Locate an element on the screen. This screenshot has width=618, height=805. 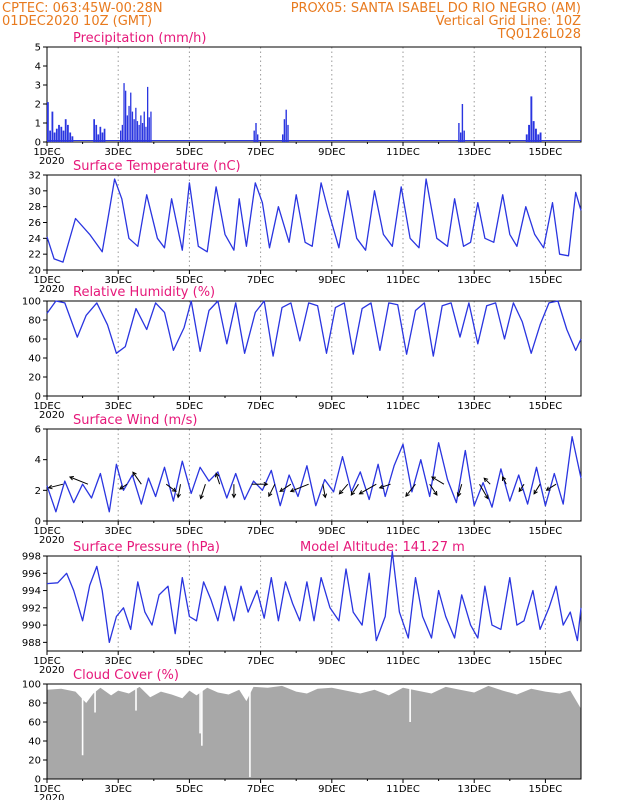
ytick-label-precipitation-4: 4 is located at coordinates (38, 67).